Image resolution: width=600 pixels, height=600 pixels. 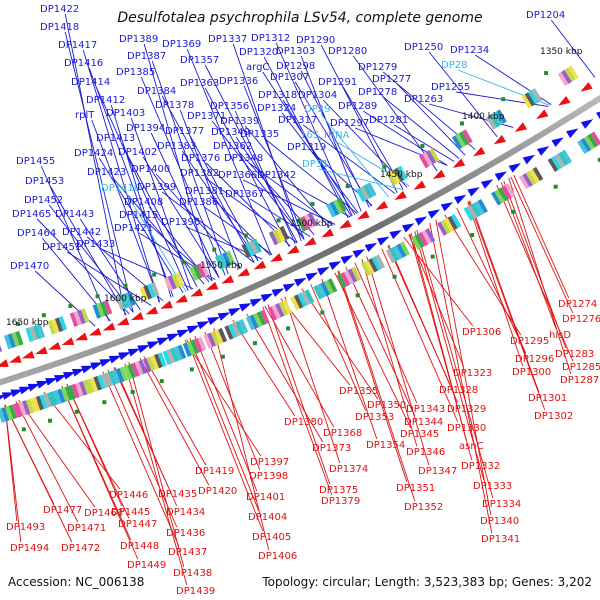 What do you see at coordinates (315, 164) in the screenshot?
I see `top-gene-label: DP31` at bounding box center [315, 164].